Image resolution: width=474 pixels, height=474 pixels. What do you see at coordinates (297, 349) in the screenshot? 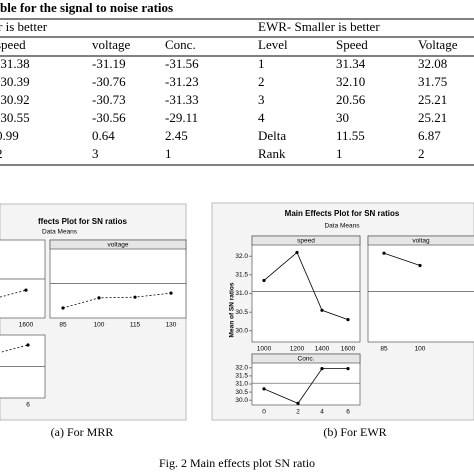
I see `x-tick-label: 1200` at bounding box center [297, 349].